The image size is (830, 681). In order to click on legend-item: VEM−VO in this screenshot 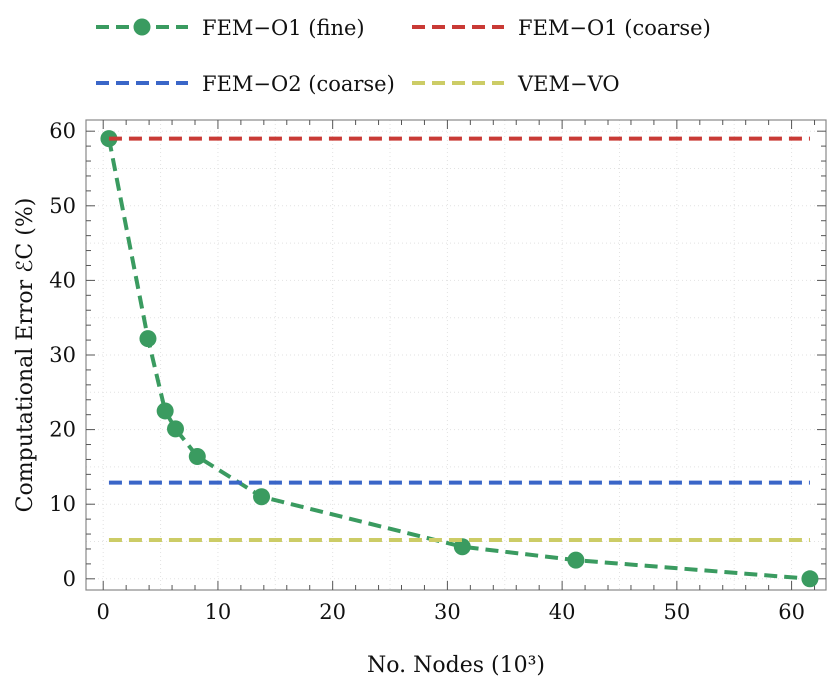, I will do `click(516, 84)`.